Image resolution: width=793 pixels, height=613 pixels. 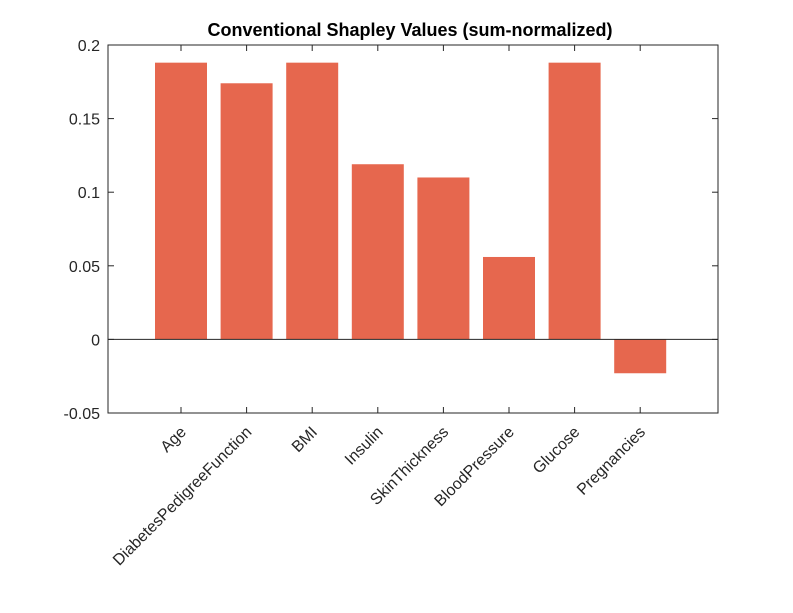 I want to click on y-tick-label: 0.05, so click(x=84, y=267).